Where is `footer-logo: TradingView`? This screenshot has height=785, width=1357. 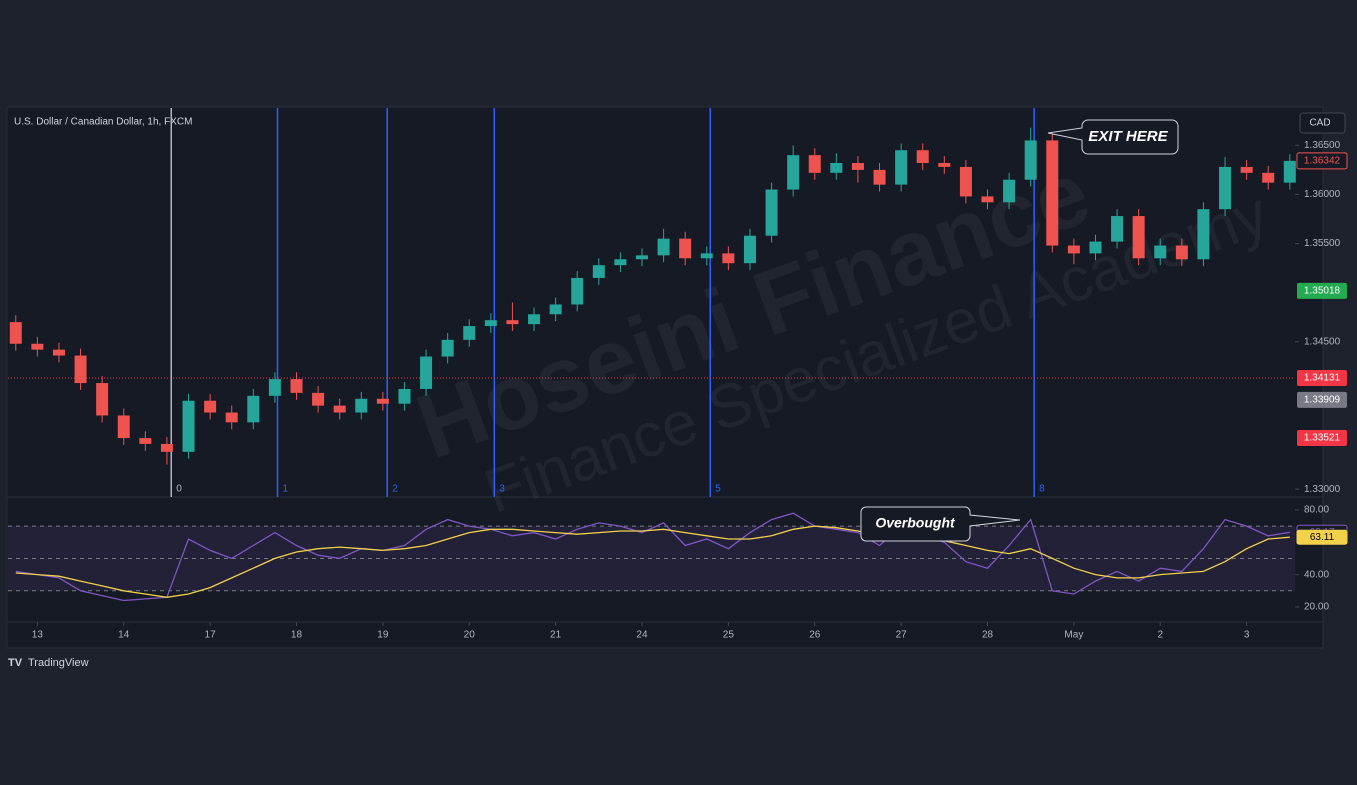
footer-logo: TradingView is located at coordinates (58, 663).